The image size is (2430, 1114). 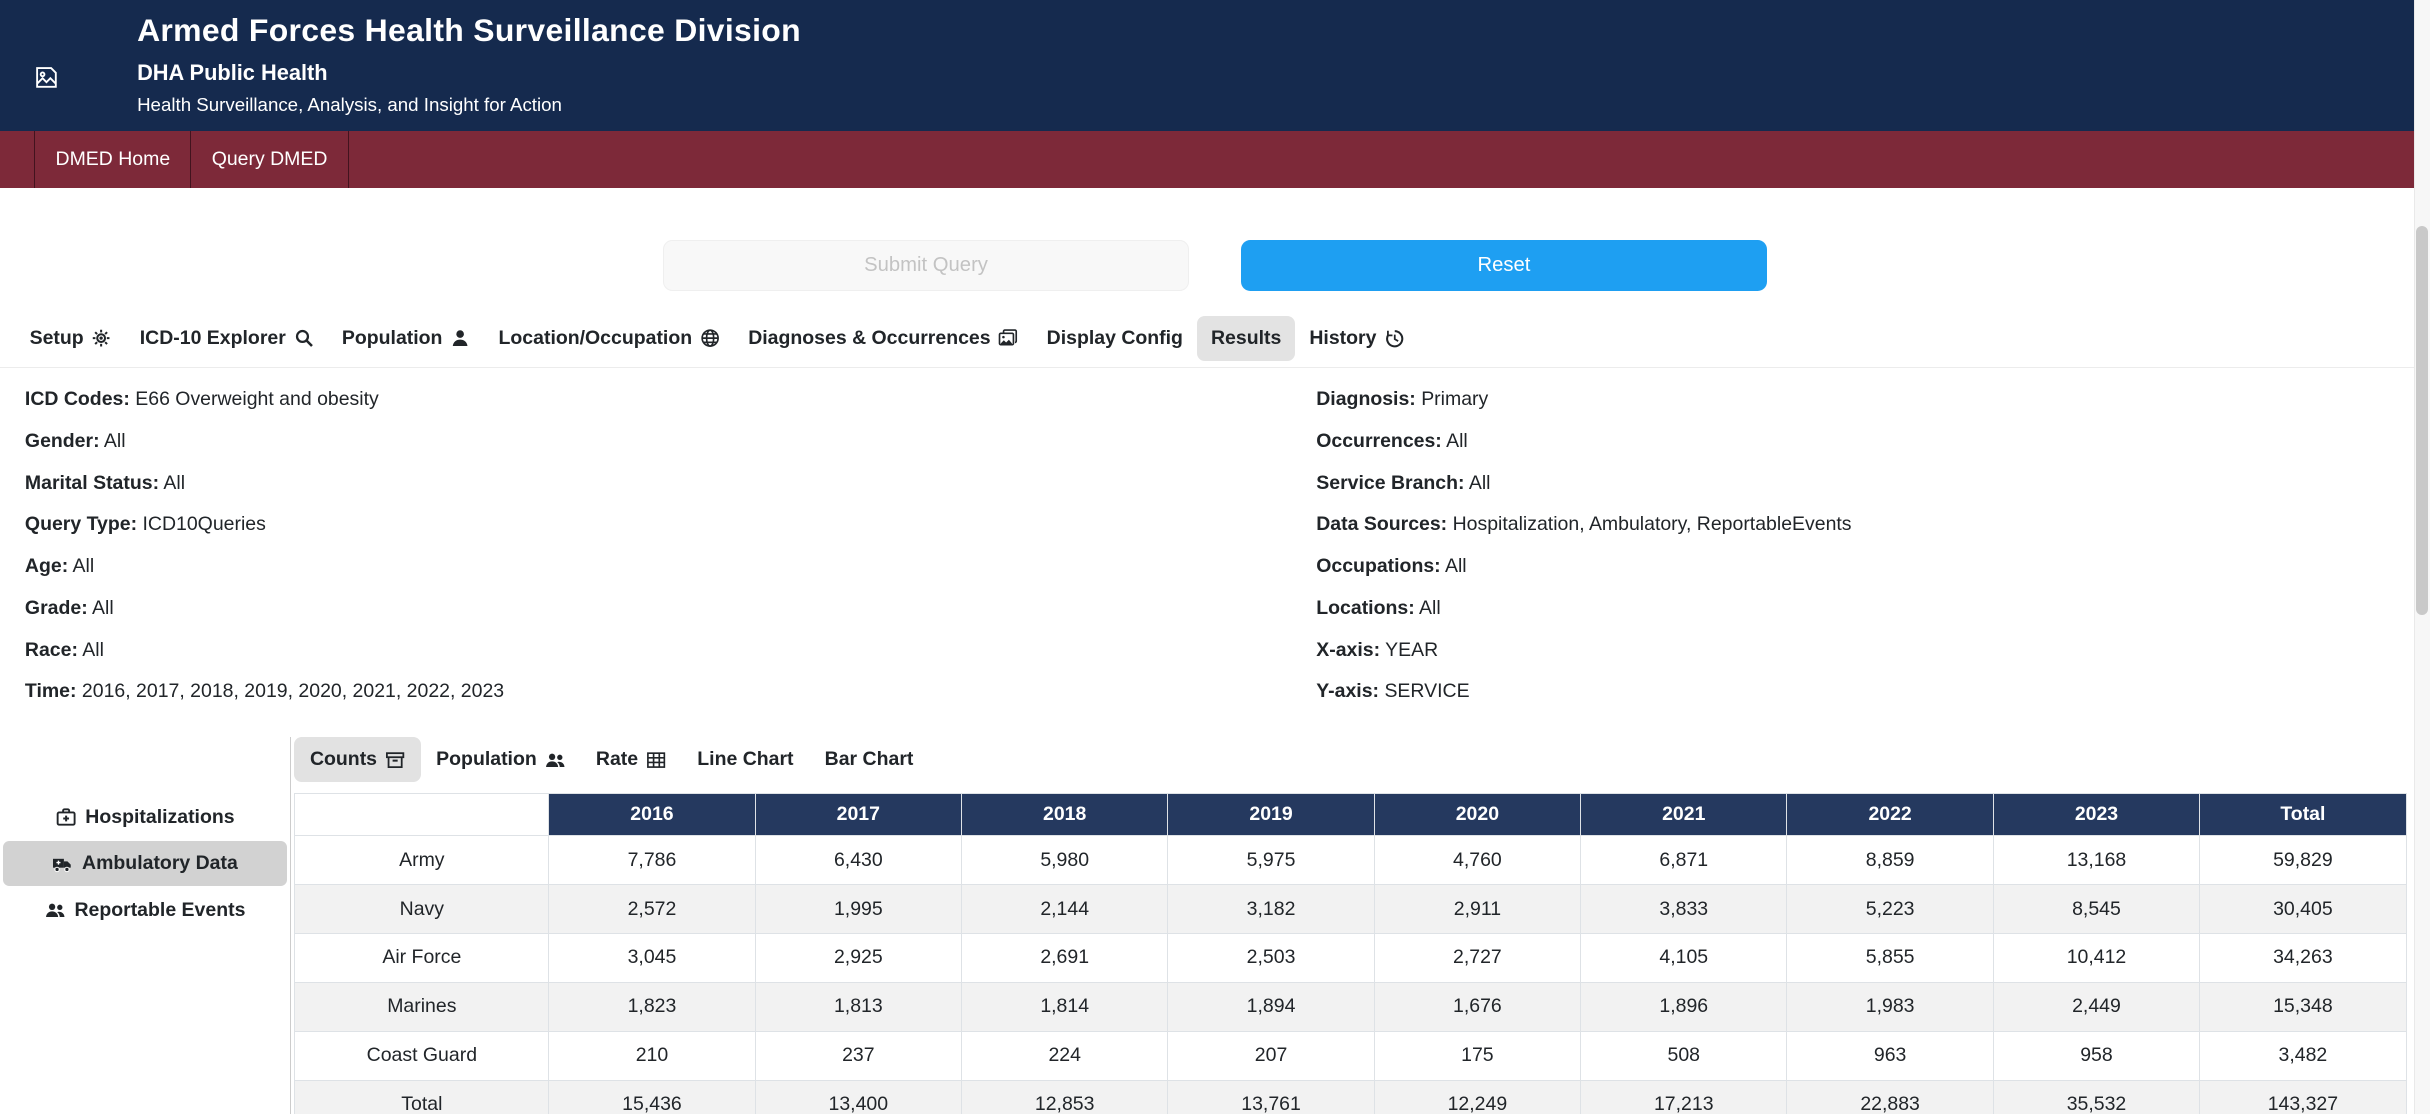 I want to click on cell: 1,995, so click(x=858, y=909).